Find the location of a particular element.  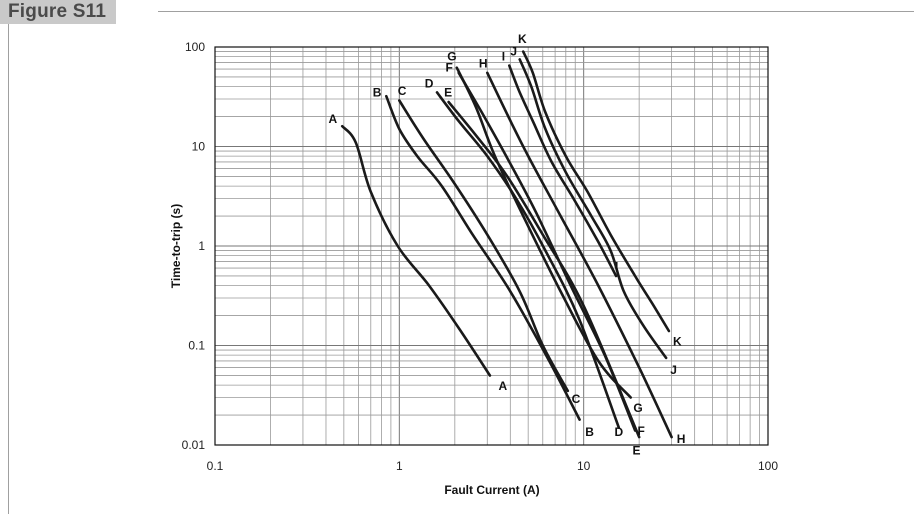

curve-j is located at coordinates (593, 209).